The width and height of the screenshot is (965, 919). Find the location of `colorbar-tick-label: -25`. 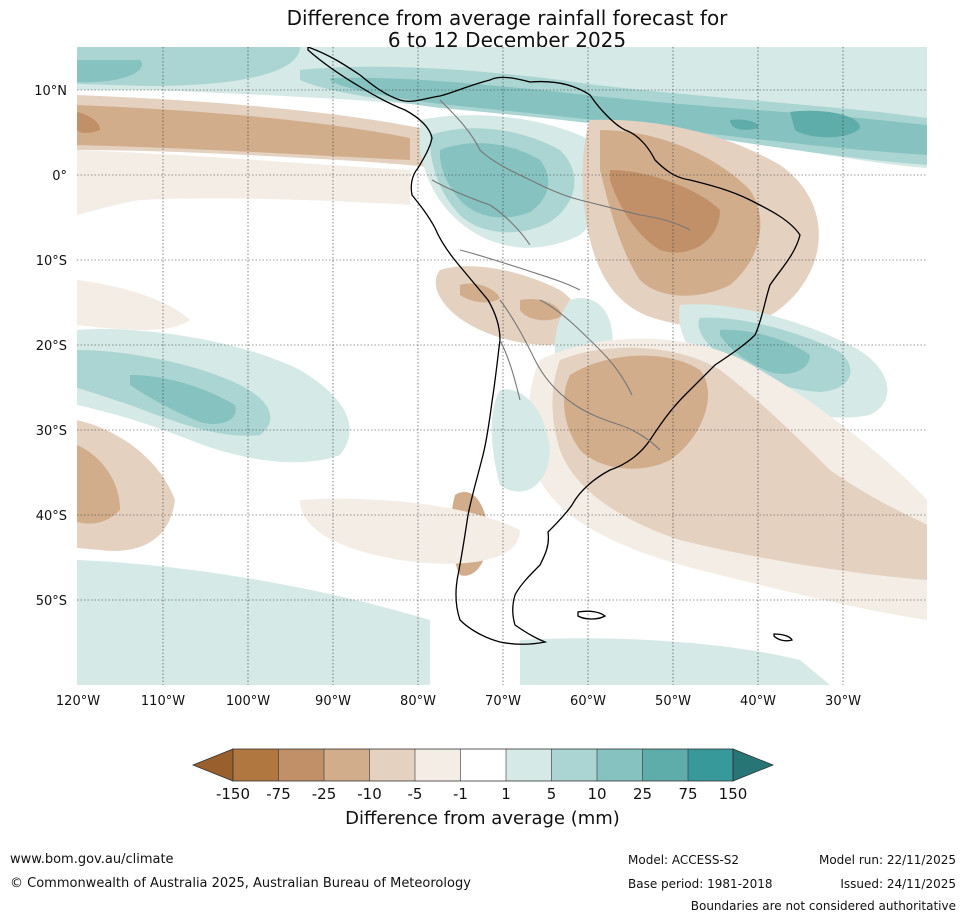

colorbar-tick-label: -25 is located at coordinates (324, 794).